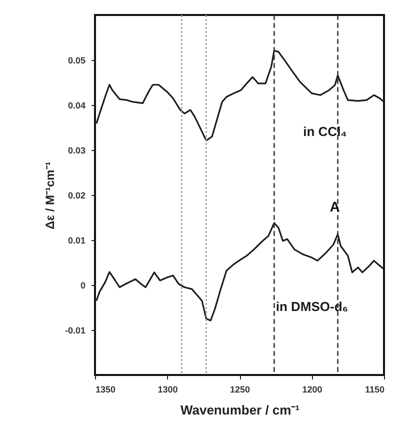 The height and width of the screenshot is (438, 403). Describe the element at coordinates (77, 61) in the screenshot. I see `y-tick-label: 0.05` at that location.